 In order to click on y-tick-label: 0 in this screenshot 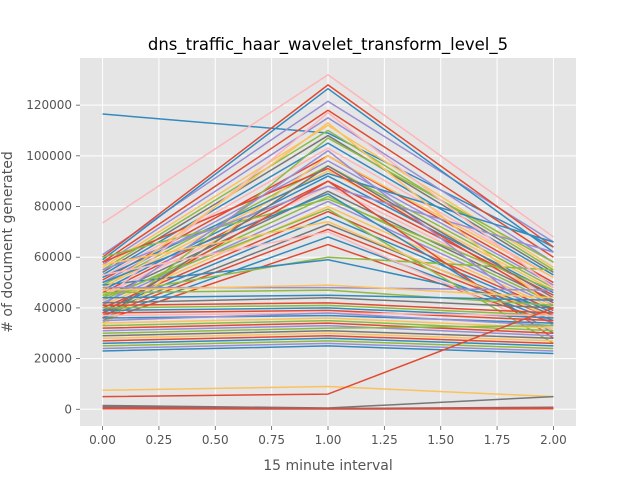, I will do `click(68, 409)`.